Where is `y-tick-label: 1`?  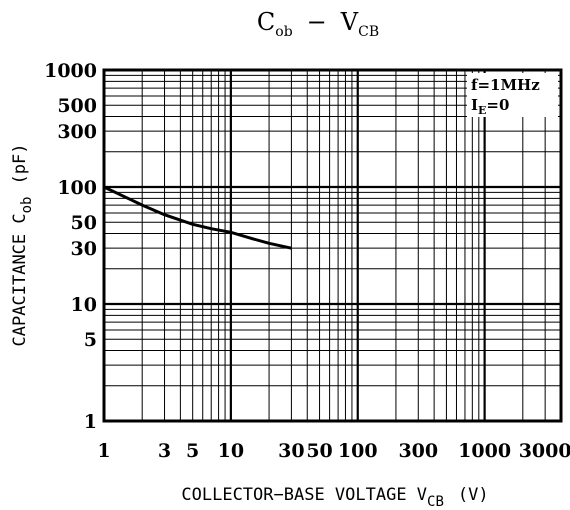 y-tick-label: 1 is located at coordinates (90, 422).